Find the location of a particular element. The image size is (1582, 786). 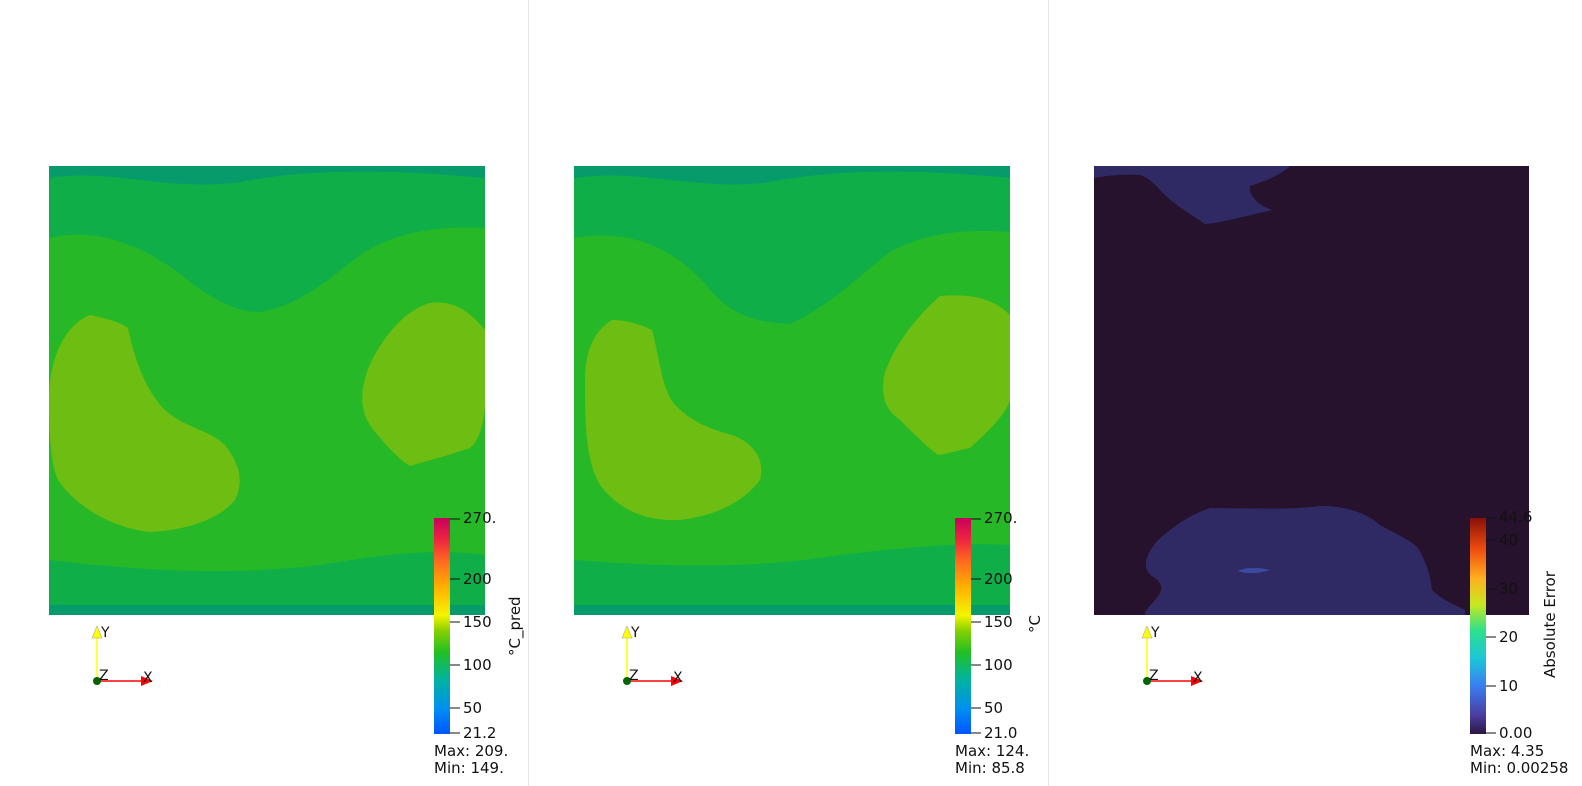

range-min-text: Min: 149. is located at coordinates (469, 768).